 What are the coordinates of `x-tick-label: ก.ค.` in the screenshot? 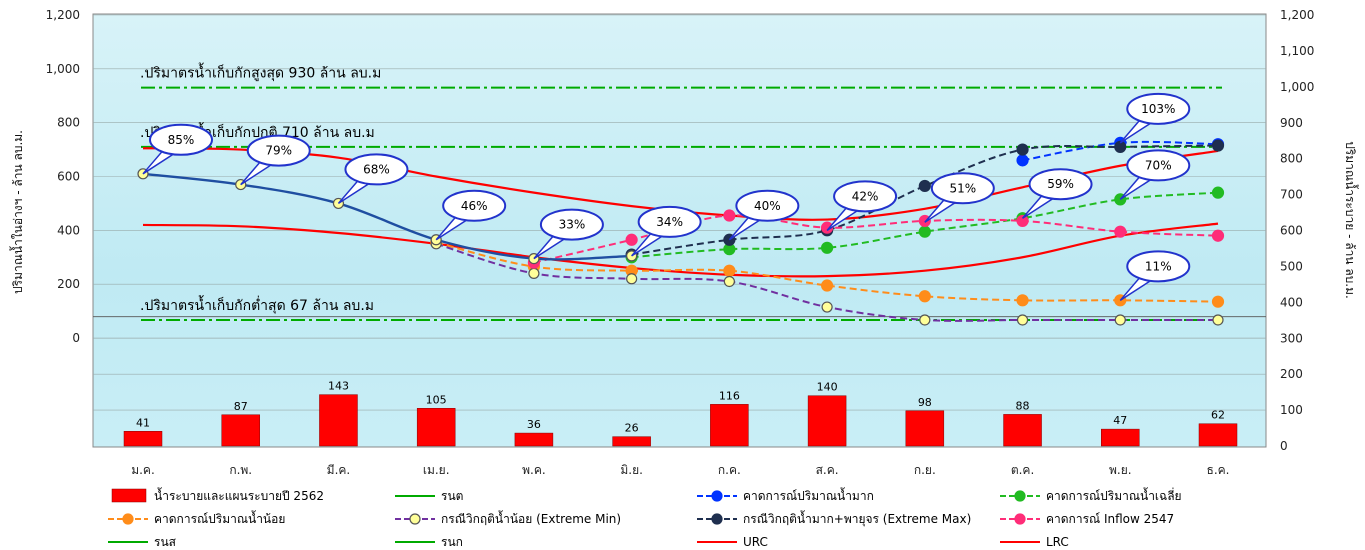 It's located at (729, 470).